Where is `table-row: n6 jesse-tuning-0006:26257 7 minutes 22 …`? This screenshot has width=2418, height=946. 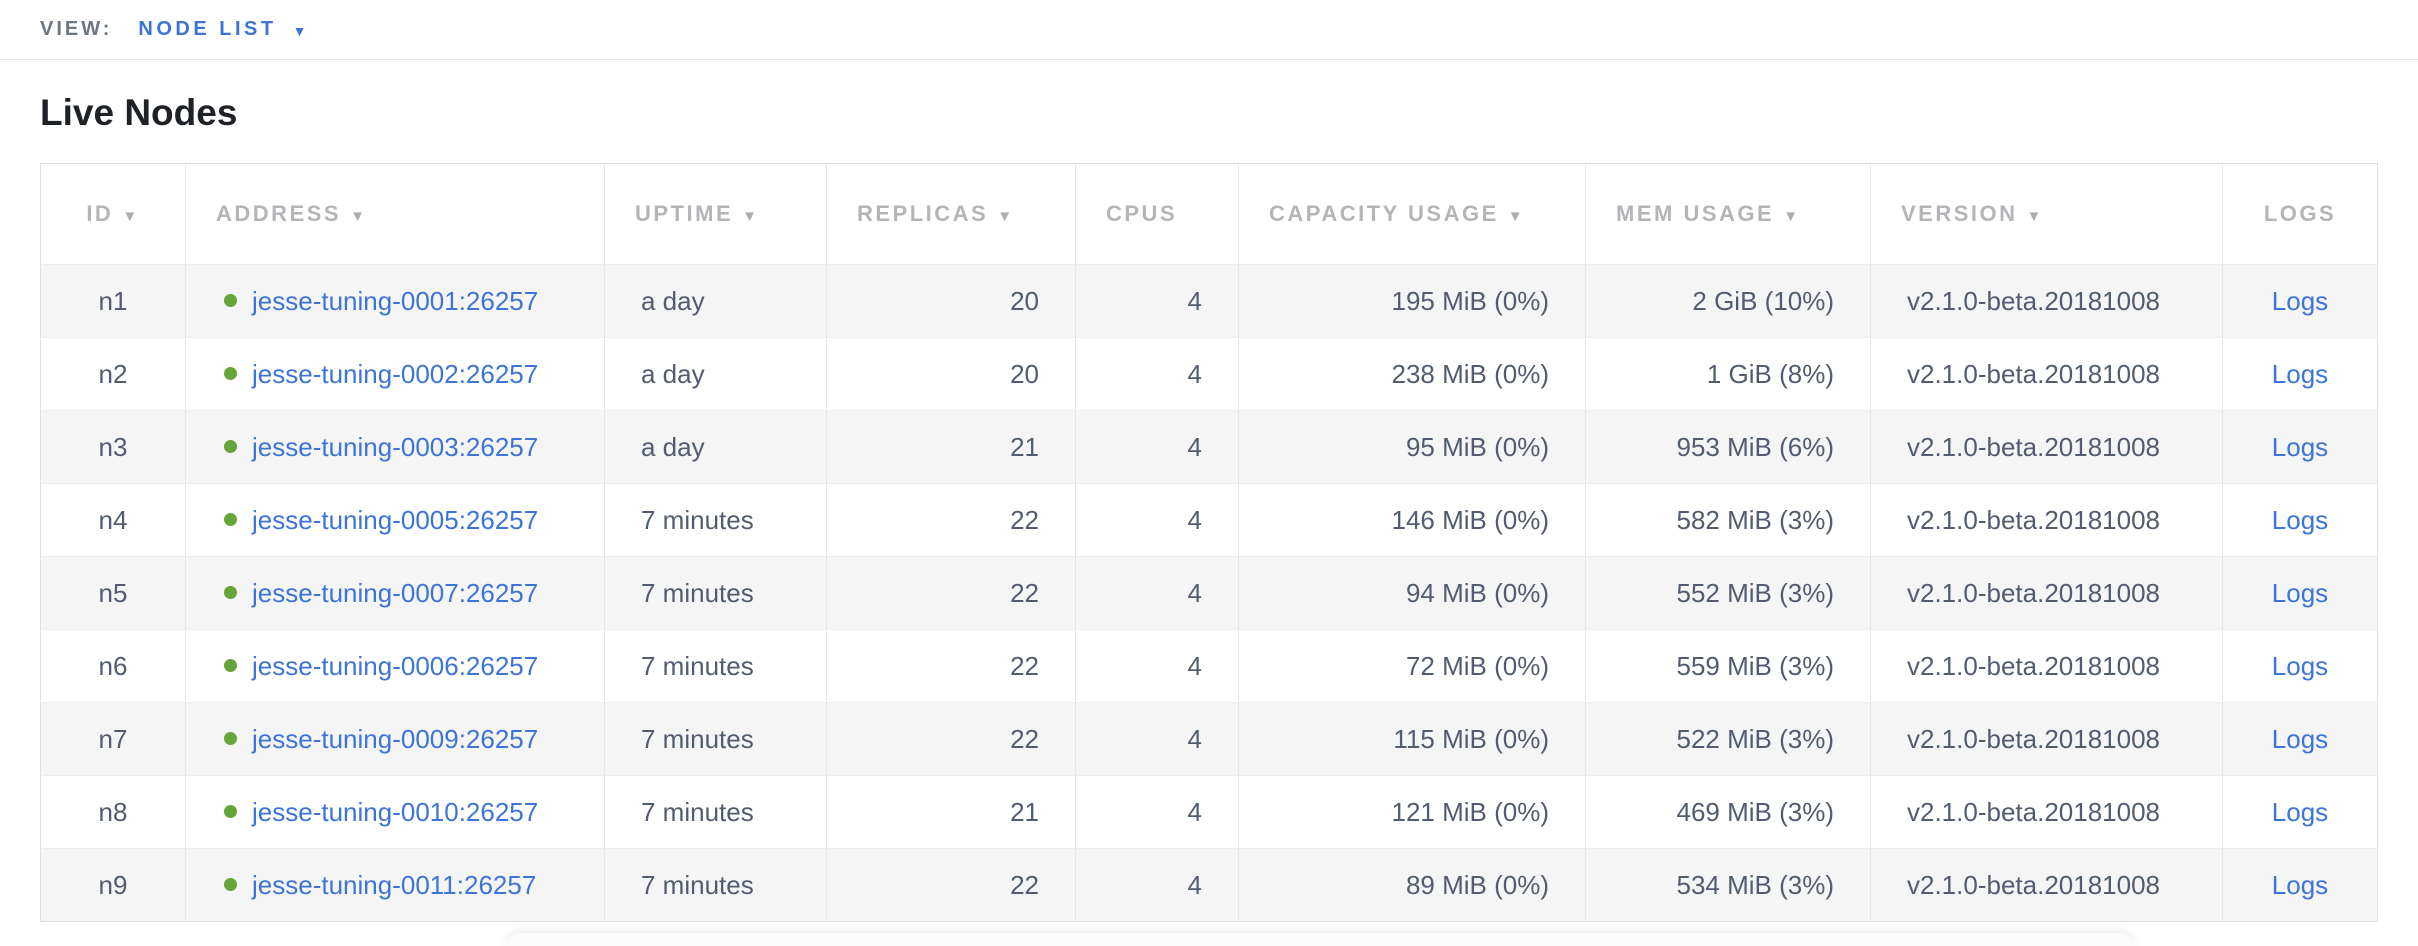 table-row: n6 jesse-tuning-0006:26257 7 minutes 22 … is located at coordinates (1209, 666).